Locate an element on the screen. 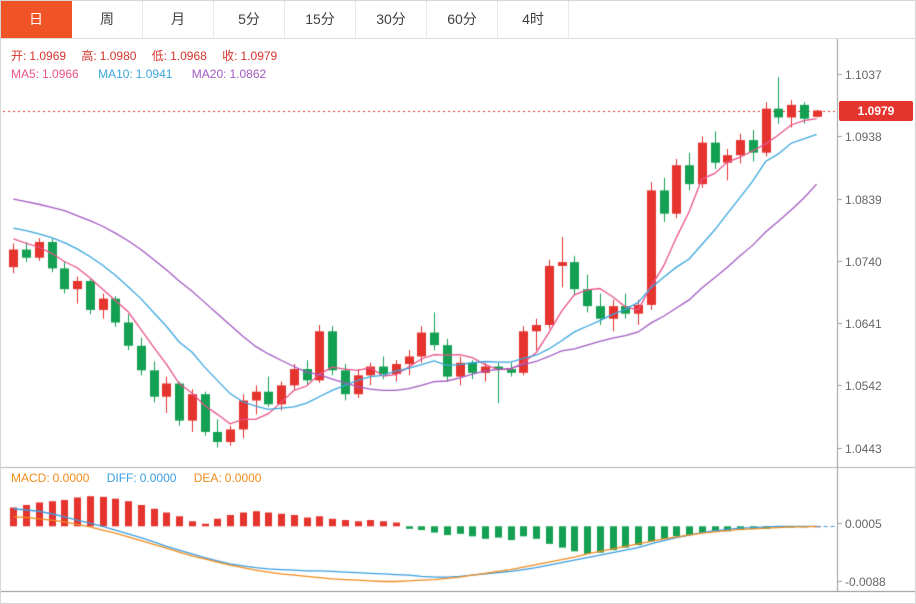 This screenshot has width=916, height=604. tab-15min: 15分 is located at coordinates (320, 19).